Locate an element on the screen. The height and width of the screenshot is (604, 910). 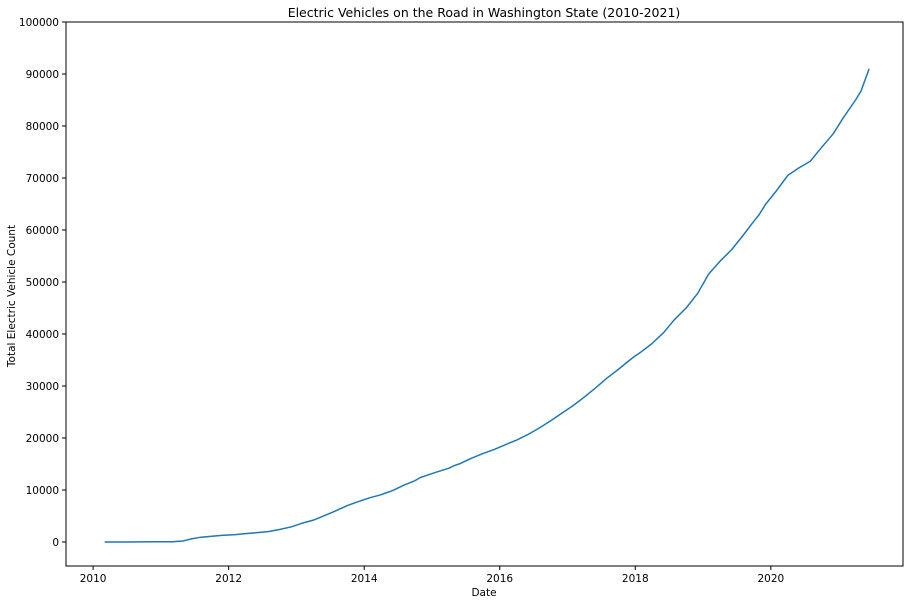
x-tick-label: 2018 is located at coordinates (635, 579).